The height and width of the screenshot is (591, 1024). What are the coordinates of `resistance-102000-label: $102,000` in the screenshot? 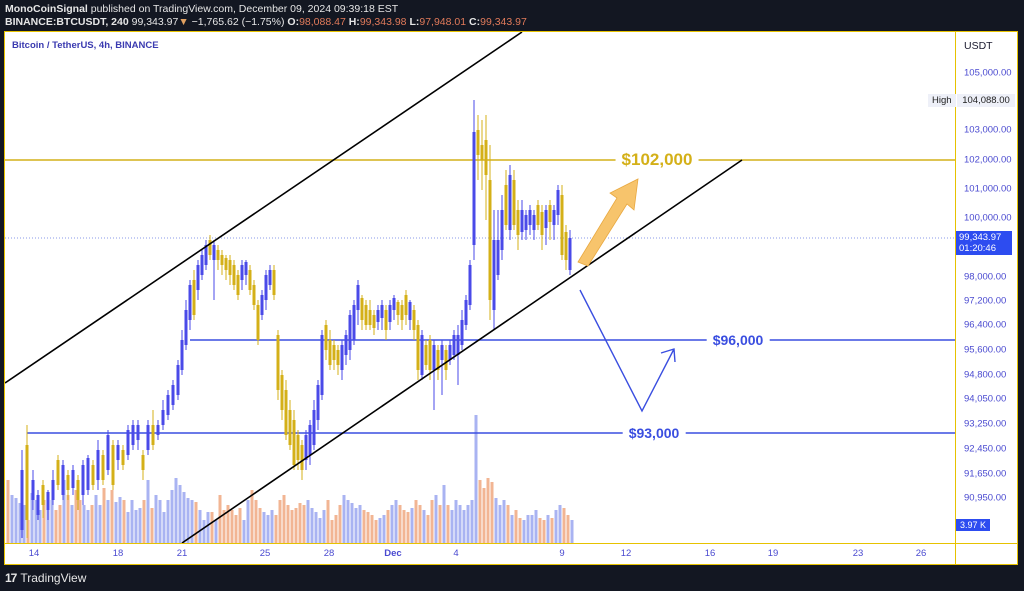 It's located at (657, 160).